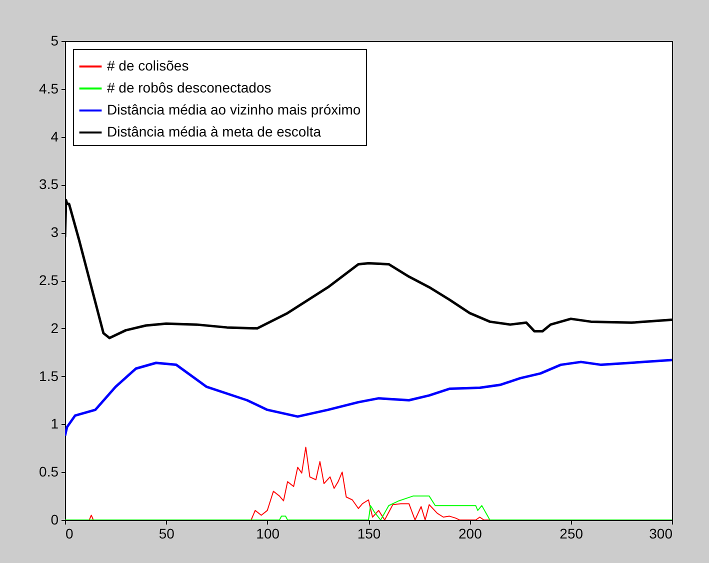  I want to click on y-tick-label: 3, so click(54, 232).